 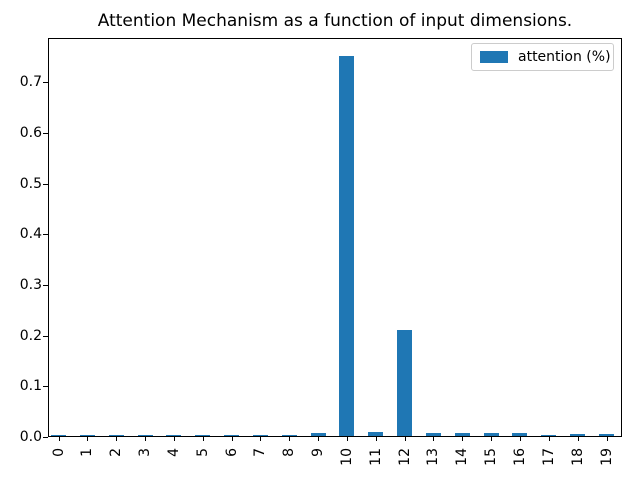 I want to click on x-tick-label: 5, so click(x=202, y=452).